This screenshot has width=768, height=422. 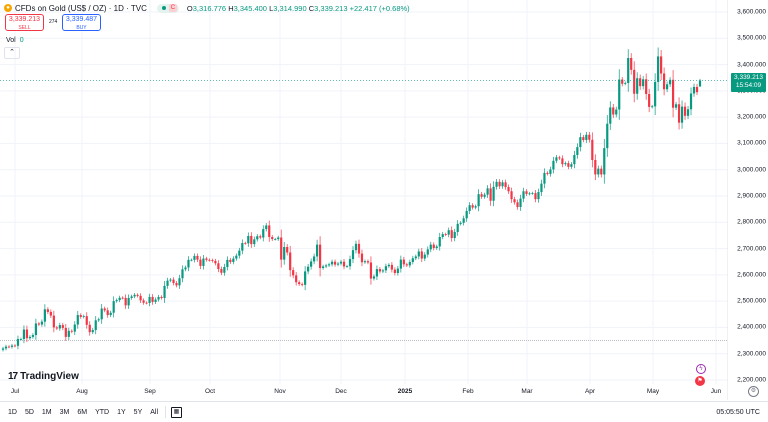 What do you see at coordinates (751, 12) in the screenshot?
I see `price-tick-label: 3,600.000` at bounding box center [751, 12].